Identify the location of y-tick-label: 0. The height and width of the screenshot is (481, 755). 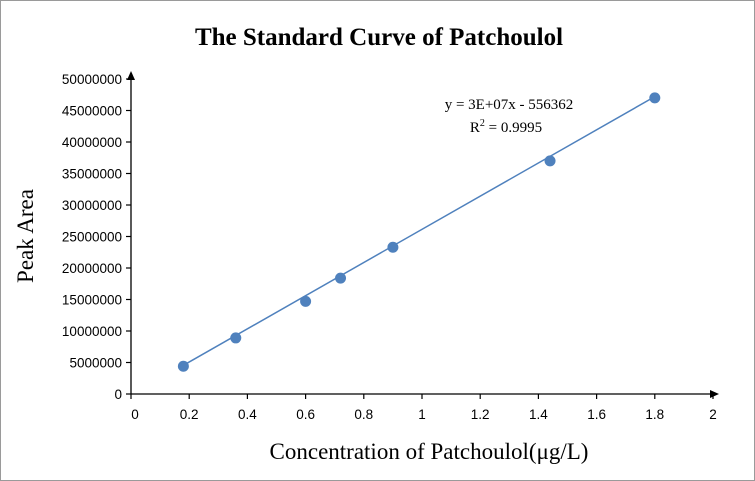
(118, 394).